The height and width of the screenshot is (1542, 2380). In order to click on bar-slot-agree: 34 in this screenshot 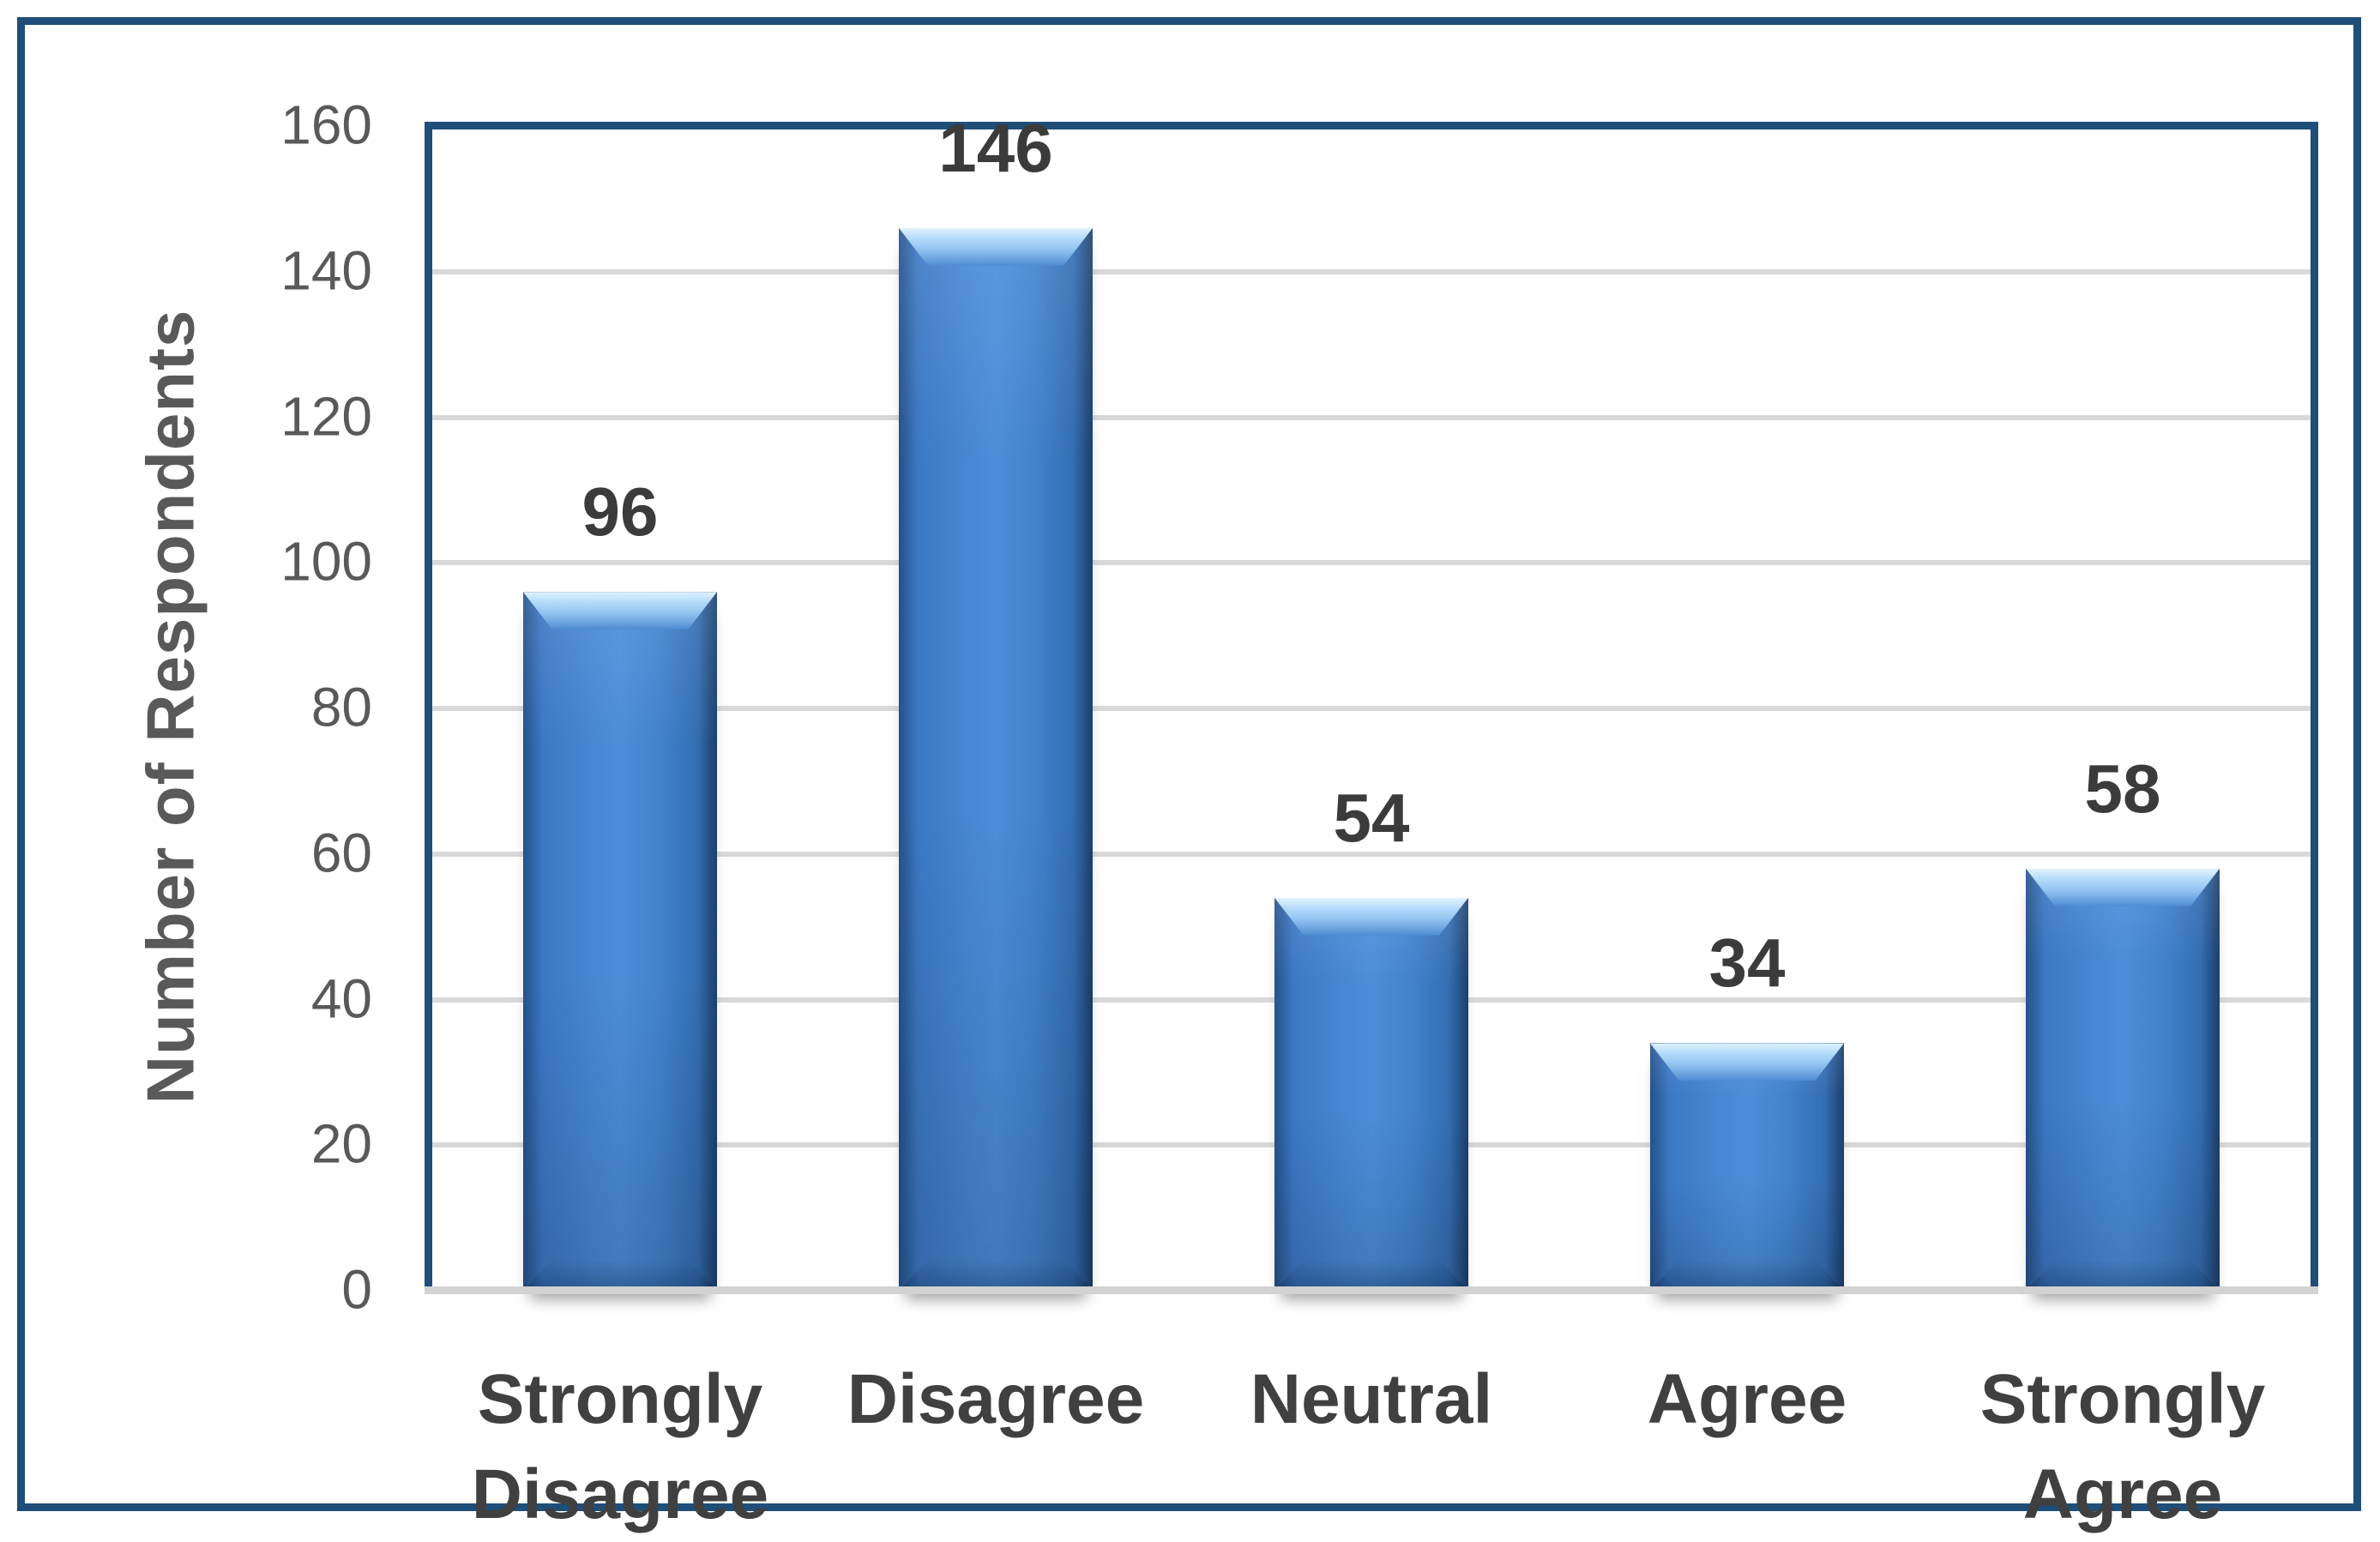, I will do `click(1747, 708)`.